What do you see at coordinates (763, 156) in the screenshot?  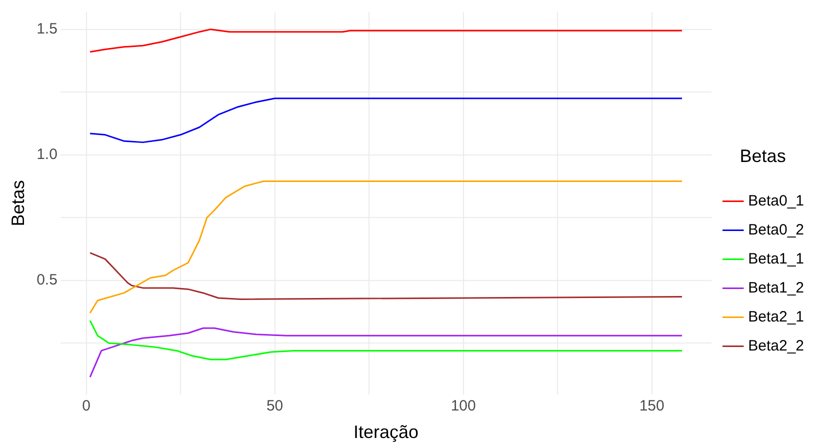 I see `legend-title: Betas` at bounding box center [763, 156].